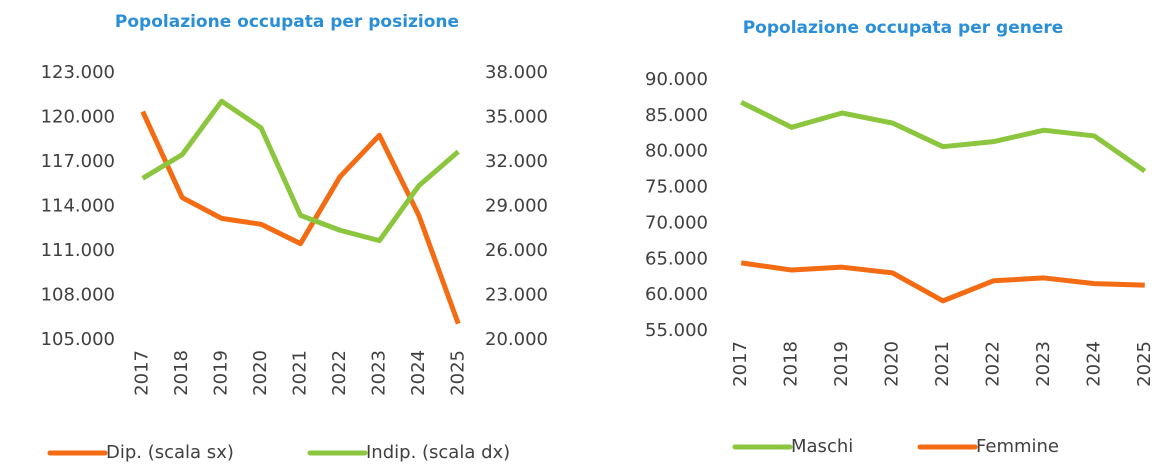 Image resolution: width=1170 pixels, height=464 pixels. What do you see at coordinates (516, 72) in the screenshot?
I see `y2-tick-label: 38.000` at bounding box center [516, 72].